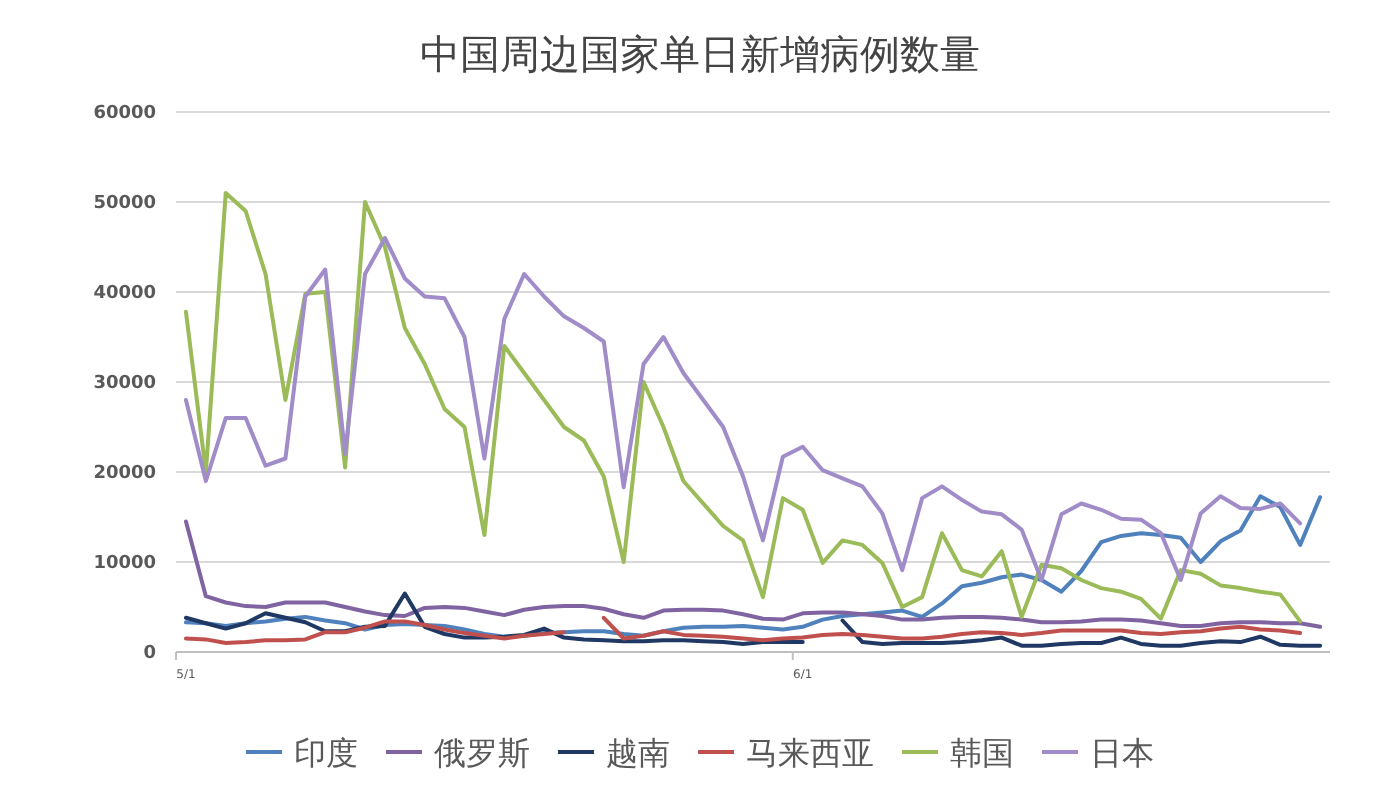 This screenshot has width=1400, height=800. What do you see at coordinates (810, 753) in the screenshot?
I see `legend-label: 马来西亚` at bounding box center [810, 753].